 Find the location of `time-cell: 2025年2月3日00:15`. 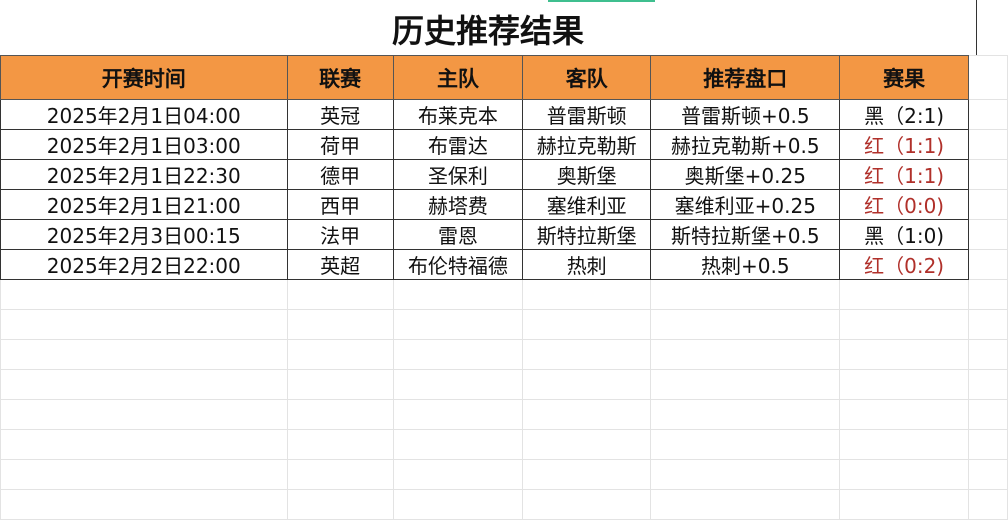

time-cell: 2025年2月3日00:15 is located at coordinates (144, 234).